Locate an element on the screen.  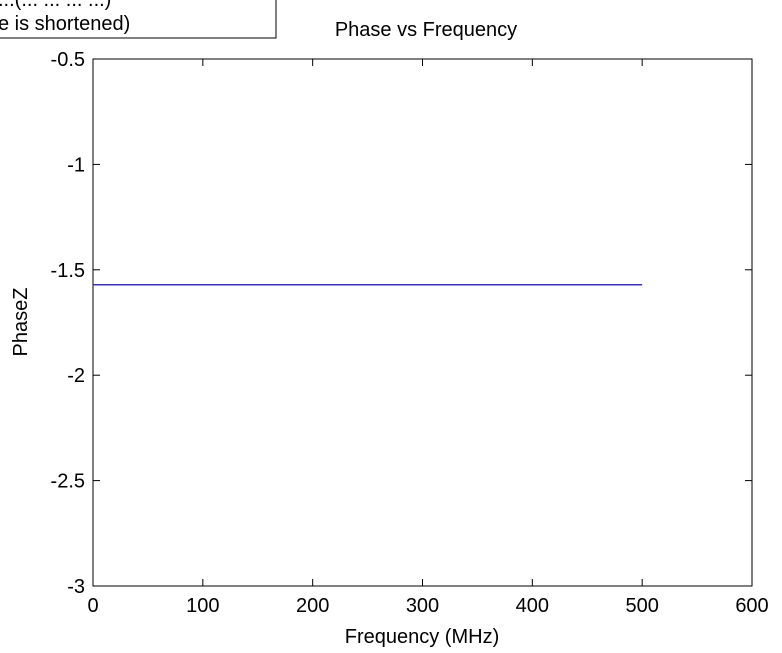
annotation-box: ...(... ... ... ...) e is shortened) is located at coordinates (138, 19).